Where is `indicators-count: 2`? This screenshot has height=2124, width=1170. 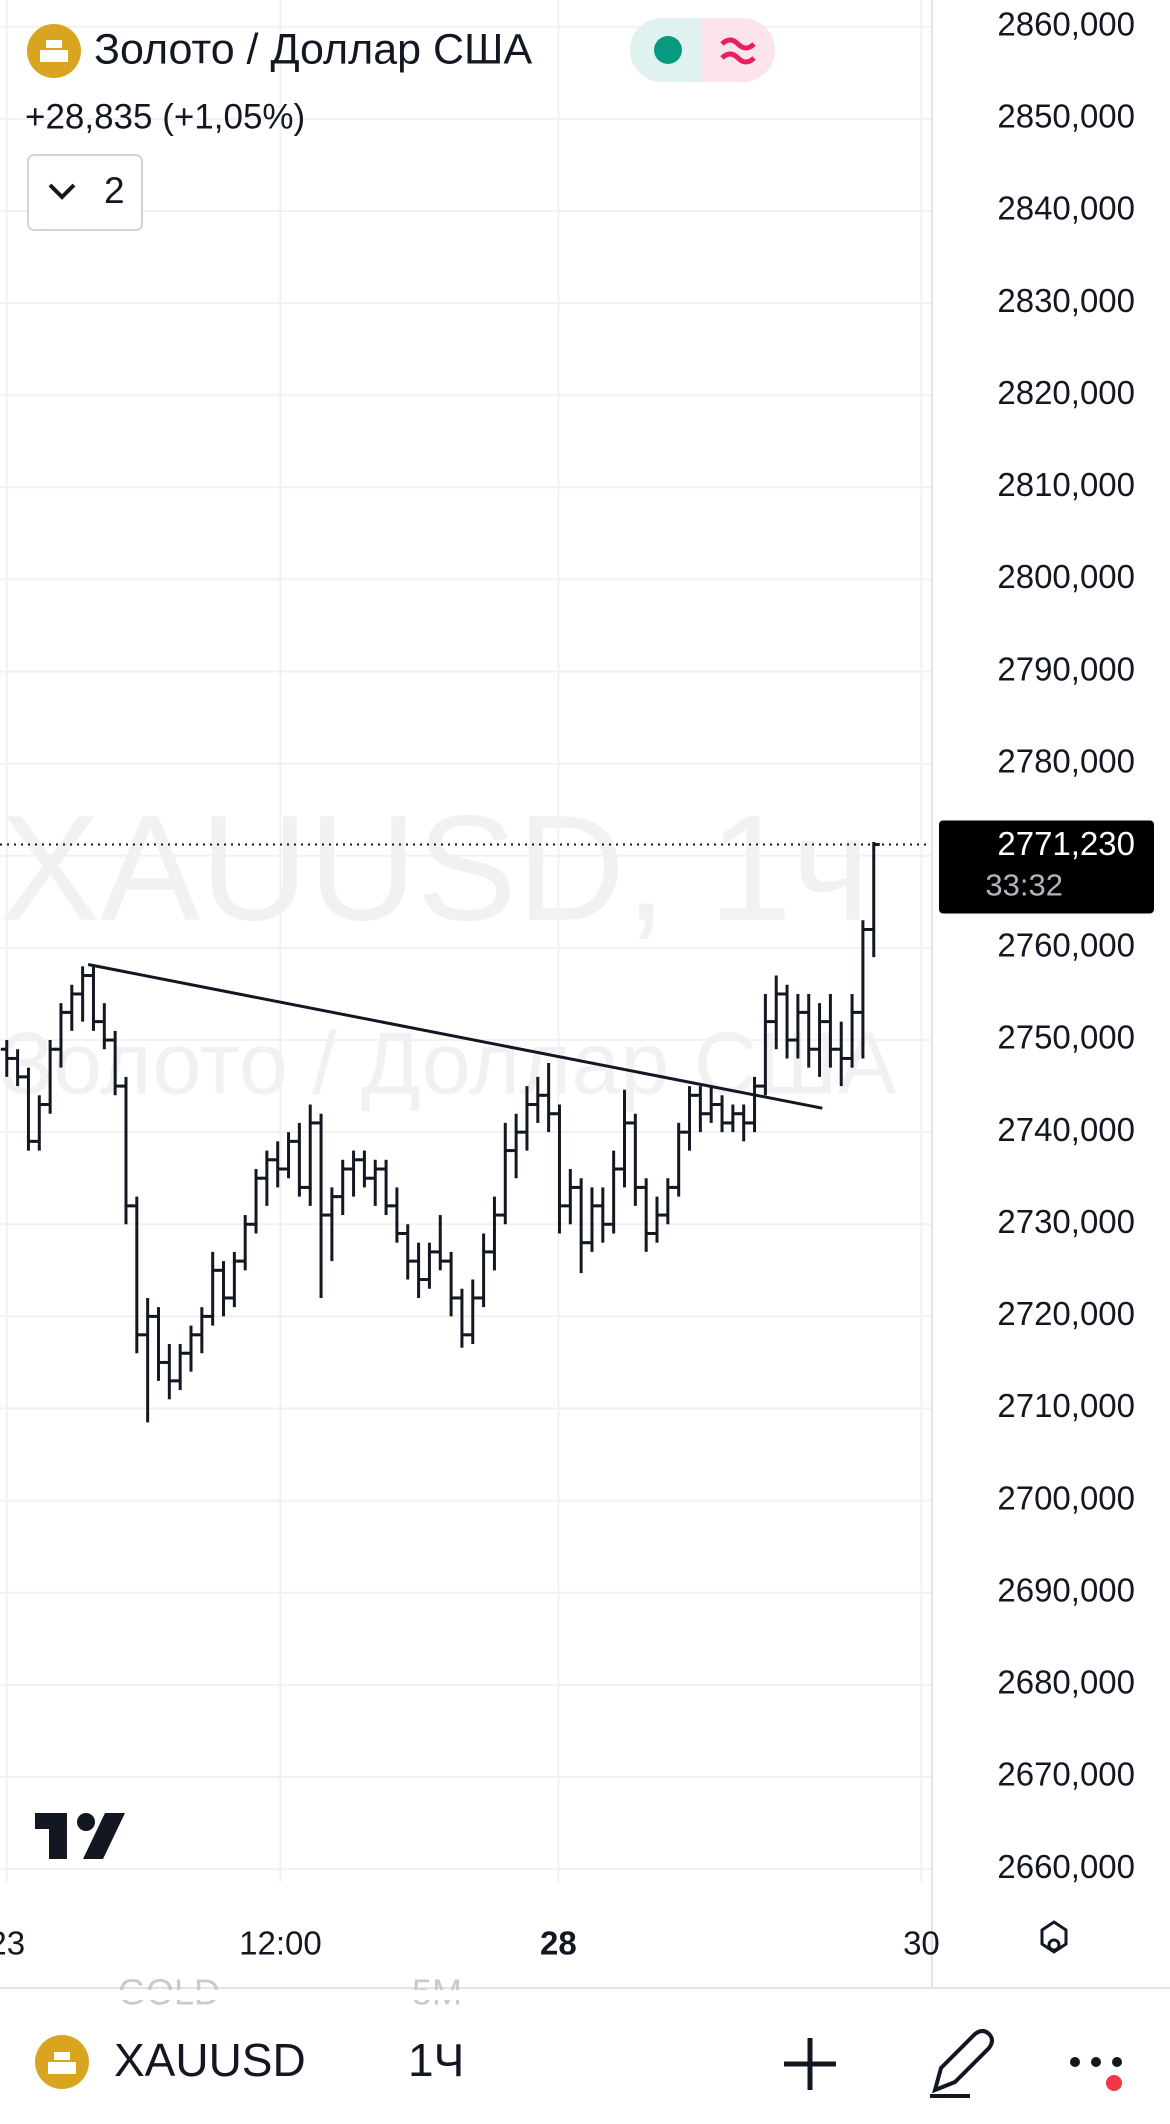 indicators-count: 2 is located at coordinates (114, 190).